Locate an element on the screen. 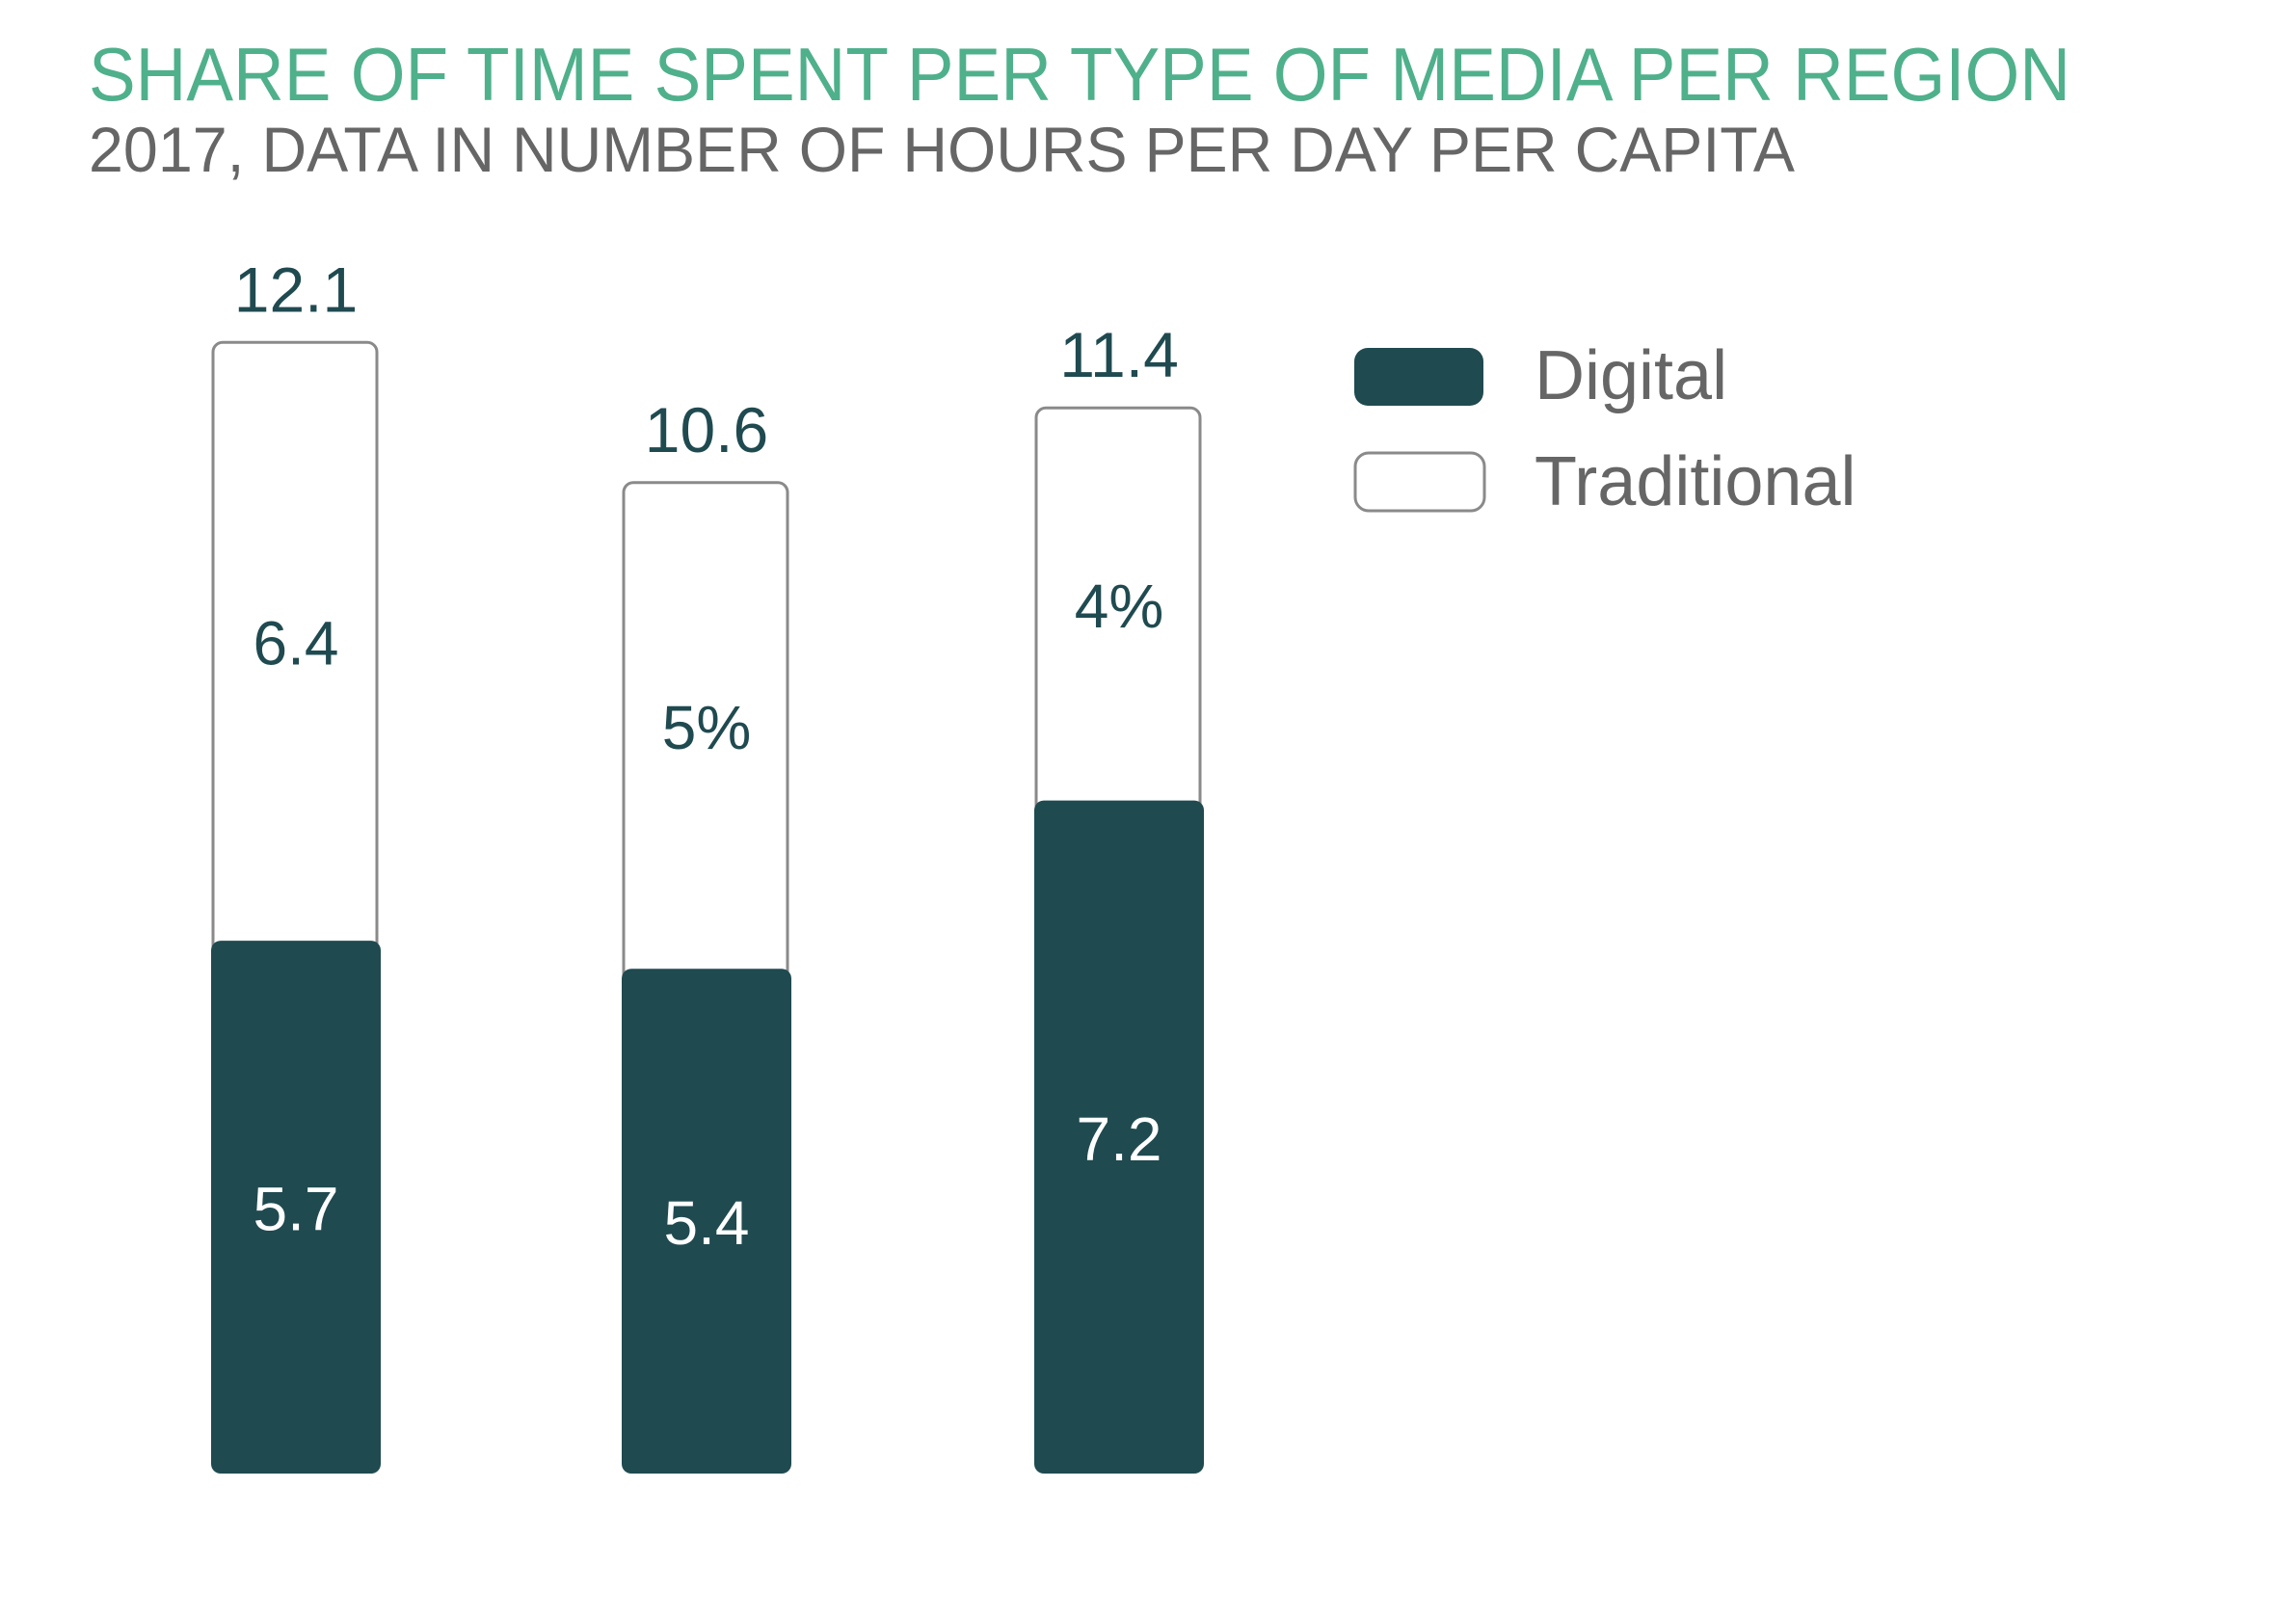  digital-value-label: 5.4 is located at coordinates (707, 1223).